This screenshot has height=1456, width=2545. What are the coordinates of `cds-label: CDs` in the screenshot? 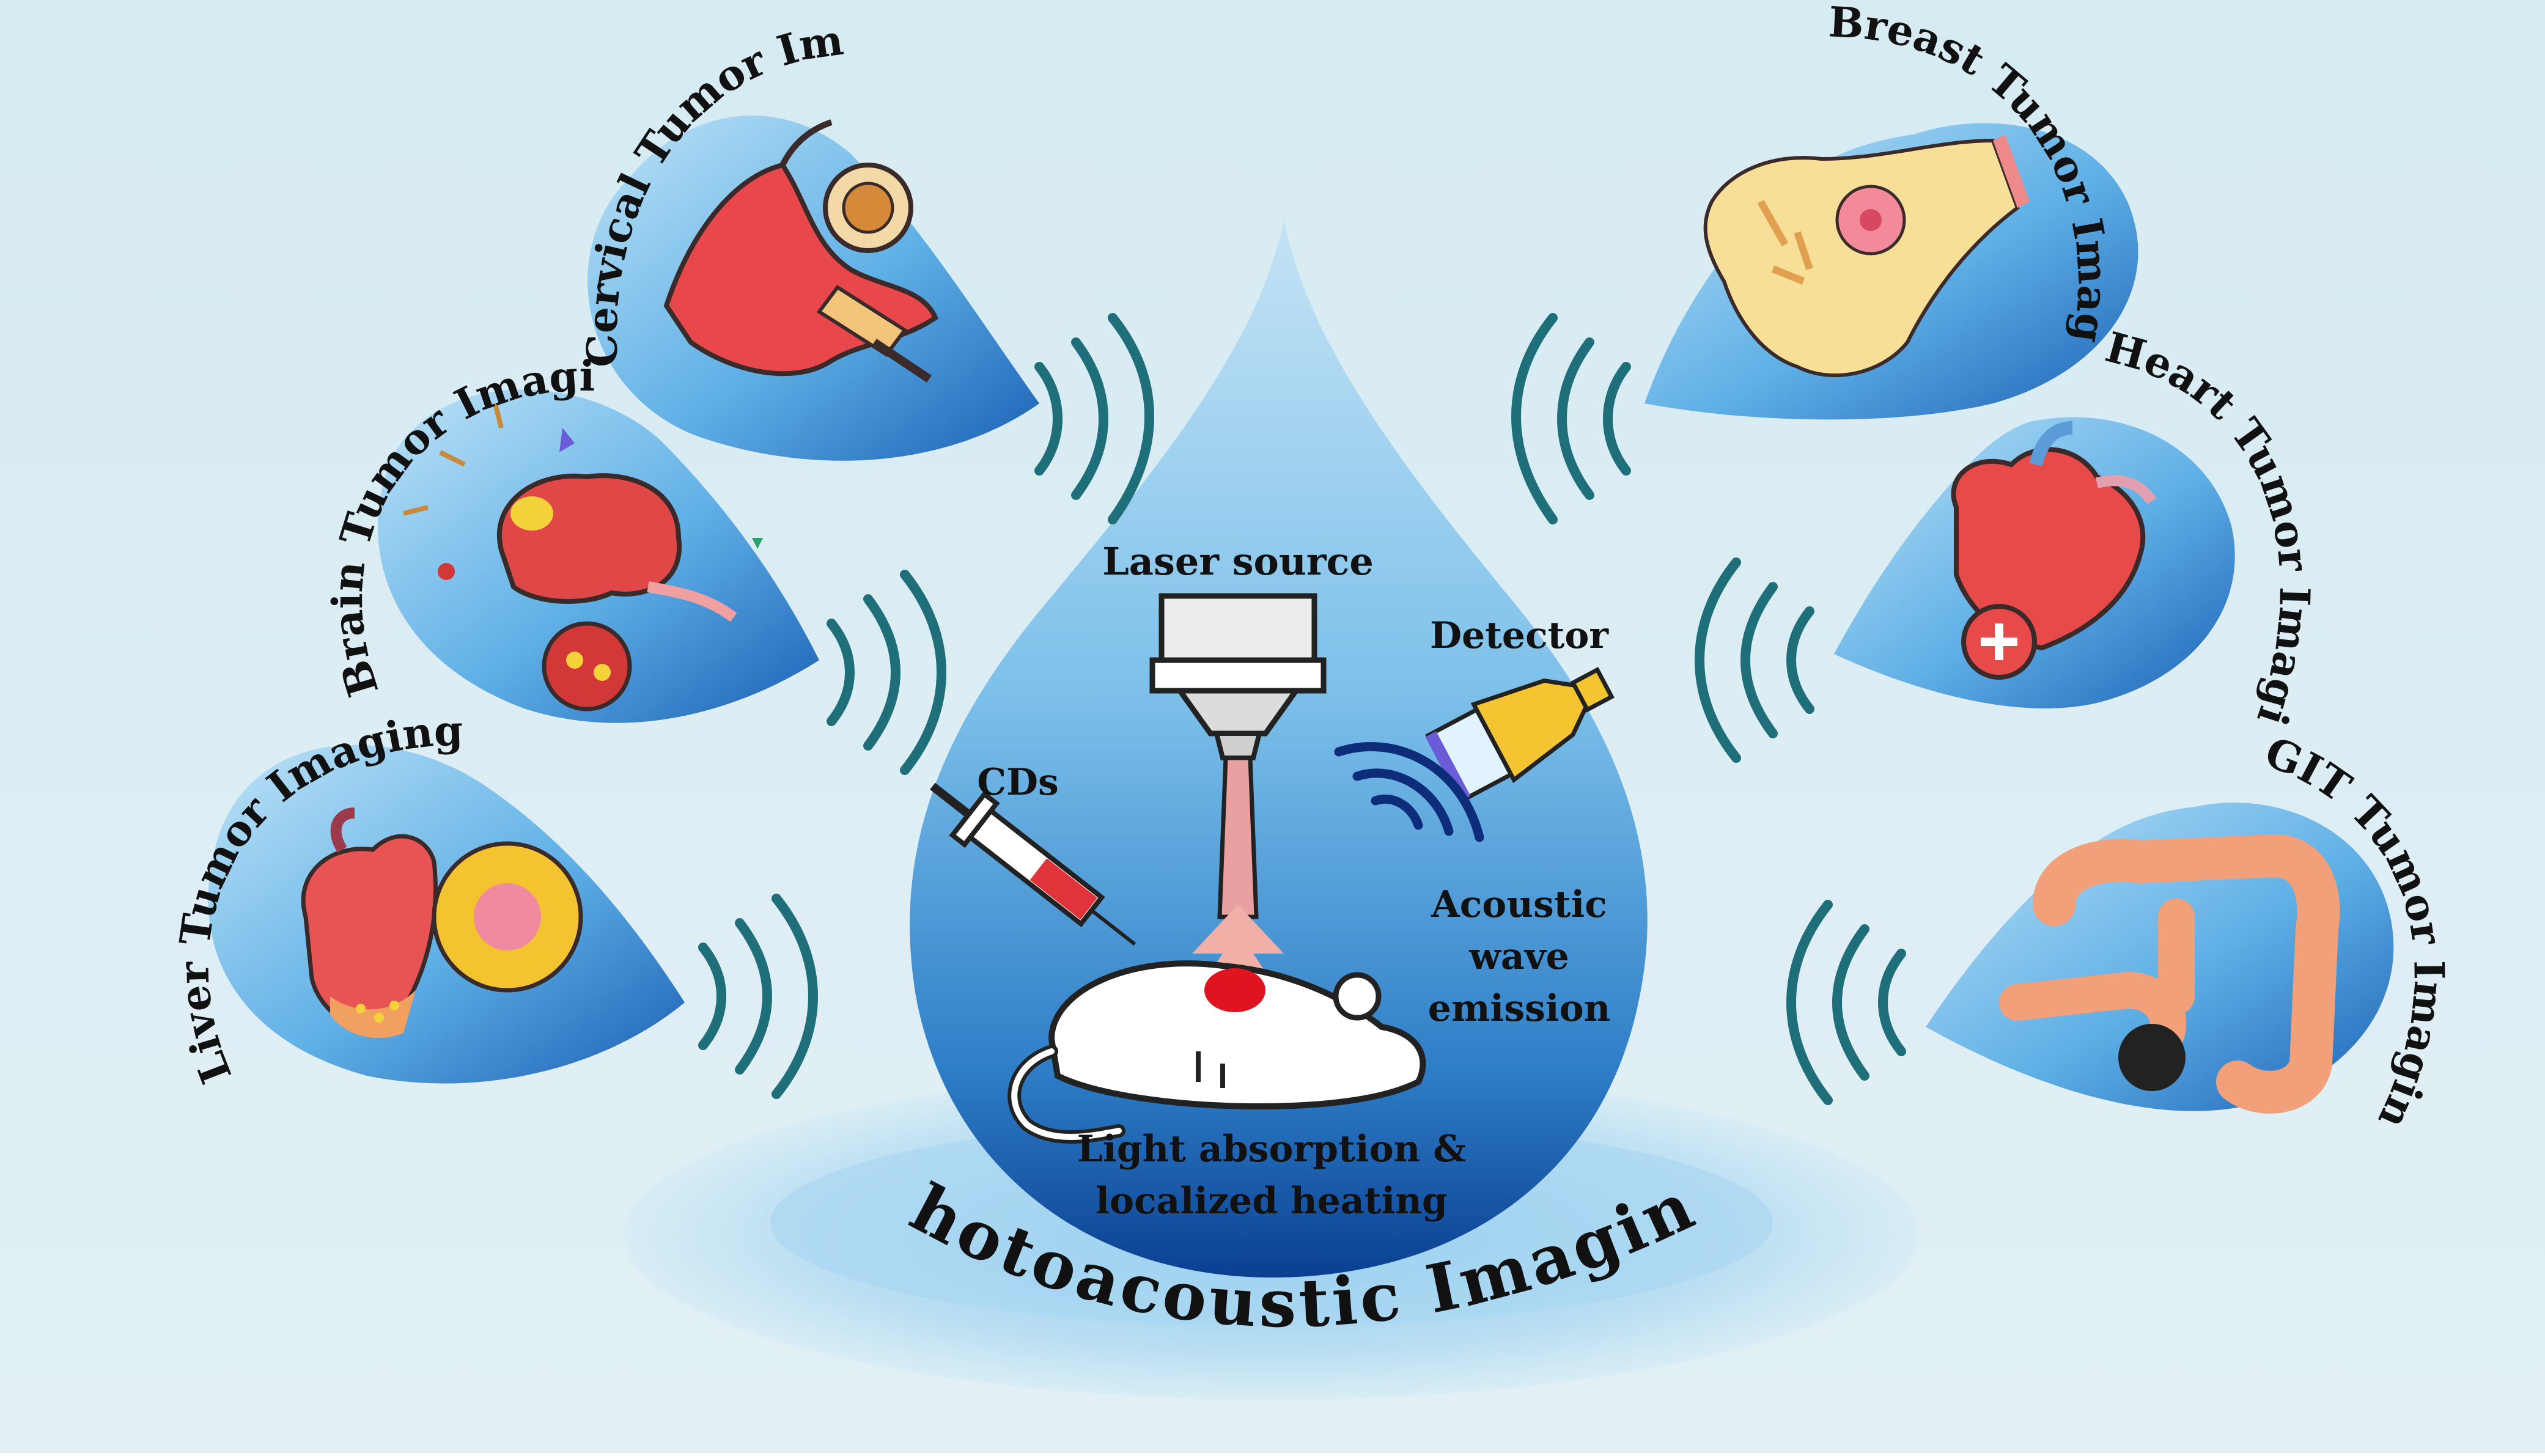 It's located at (1018, 782).